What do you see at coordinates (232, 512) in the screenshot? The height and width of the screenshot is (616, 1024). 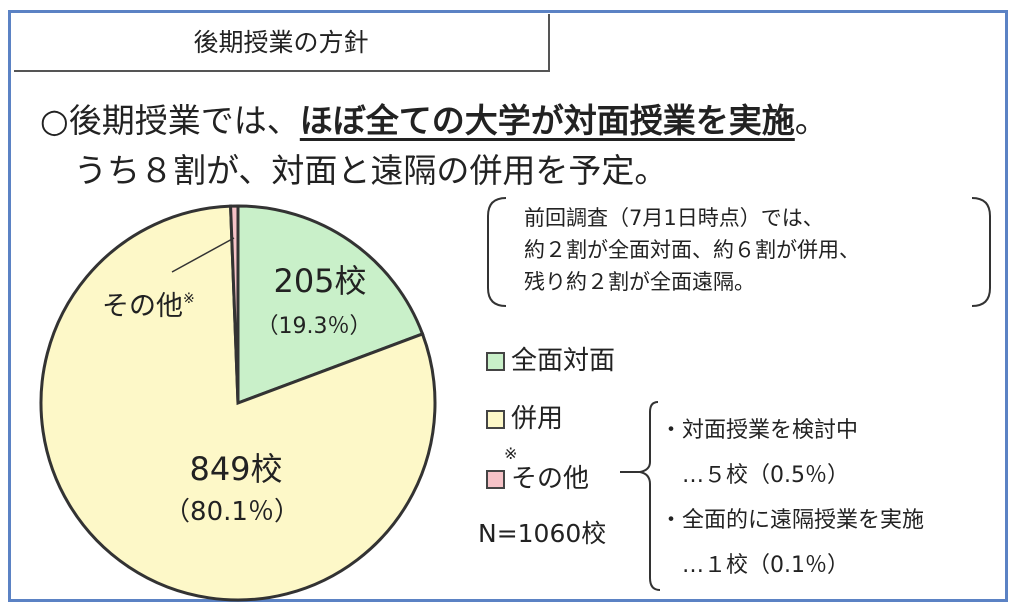 I see `pie-label-heiyou-percent: （80.1％）` at bounding box center [232, 512].